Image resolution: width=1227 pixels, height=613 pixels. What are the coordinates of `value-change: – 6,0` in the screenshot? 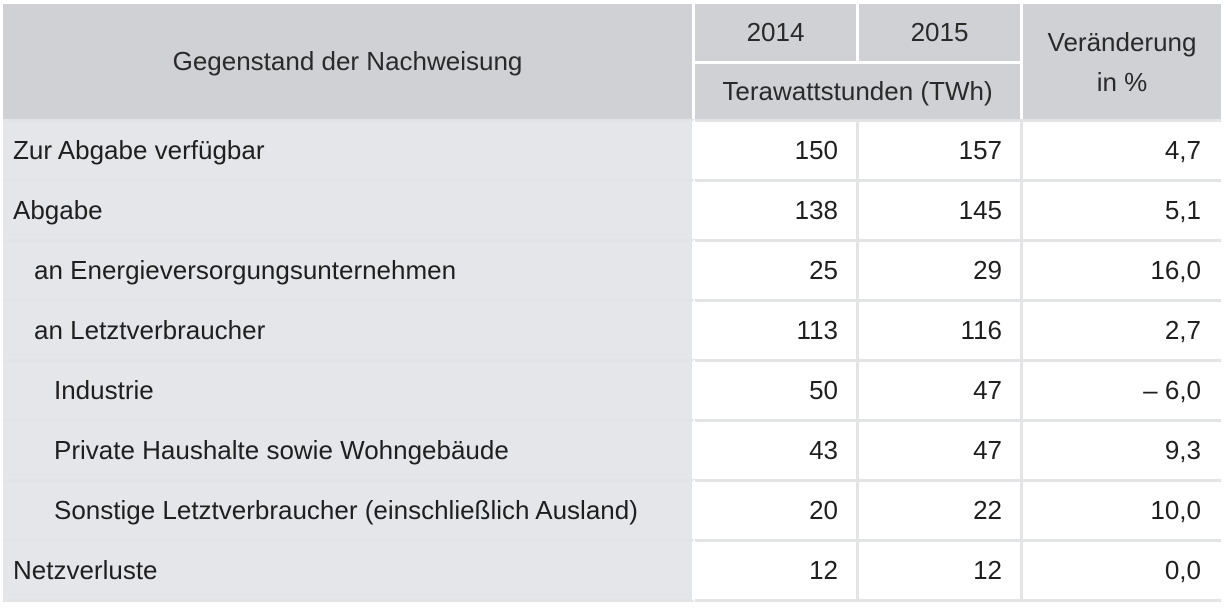 It's located at (1122, 389).